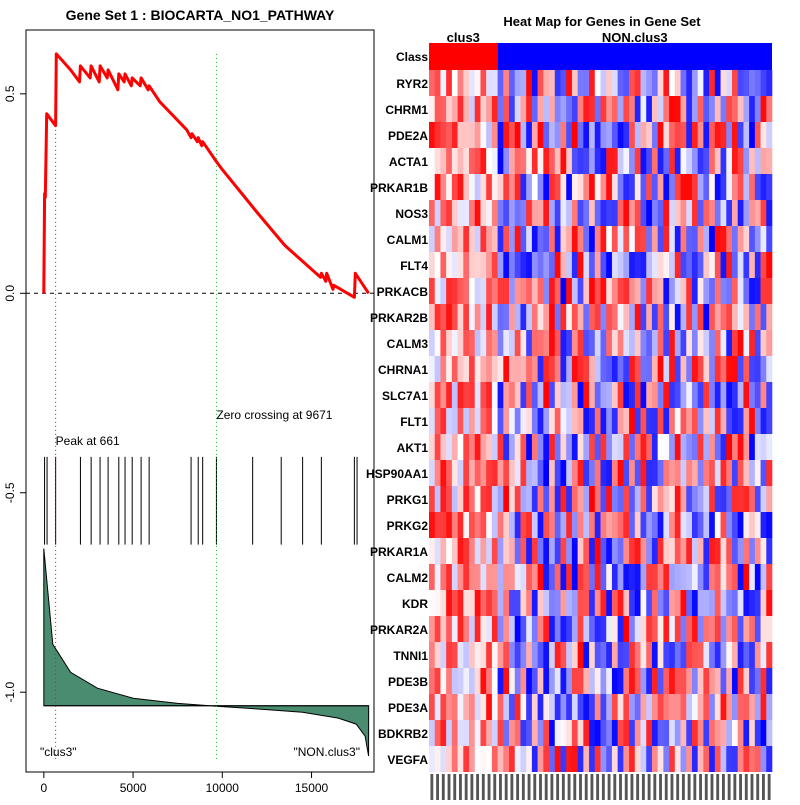  Describe the element at coordinates (600, 56) in the screenshot. I see `class-bar` at that location.